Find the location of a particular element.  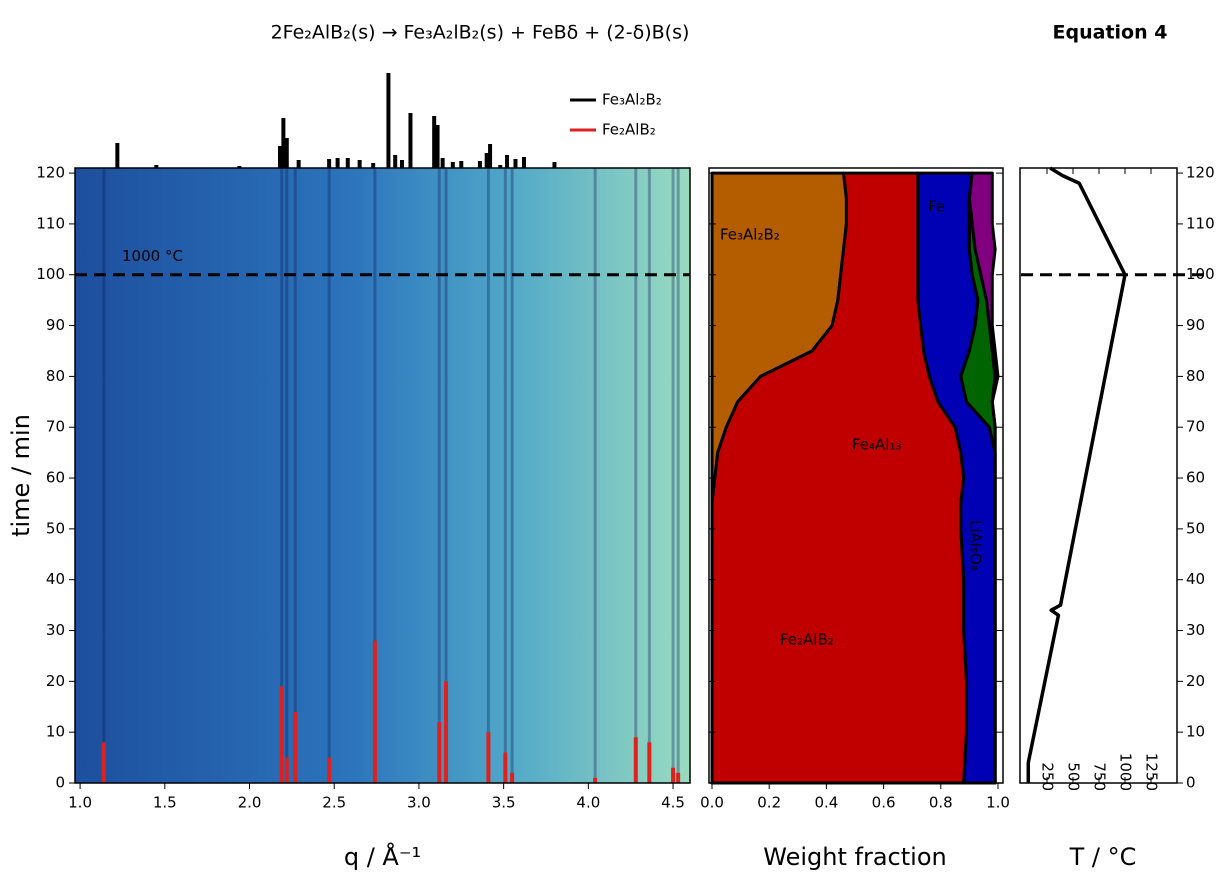

y-tick-label: 110 is located at coordinates (50, 223).